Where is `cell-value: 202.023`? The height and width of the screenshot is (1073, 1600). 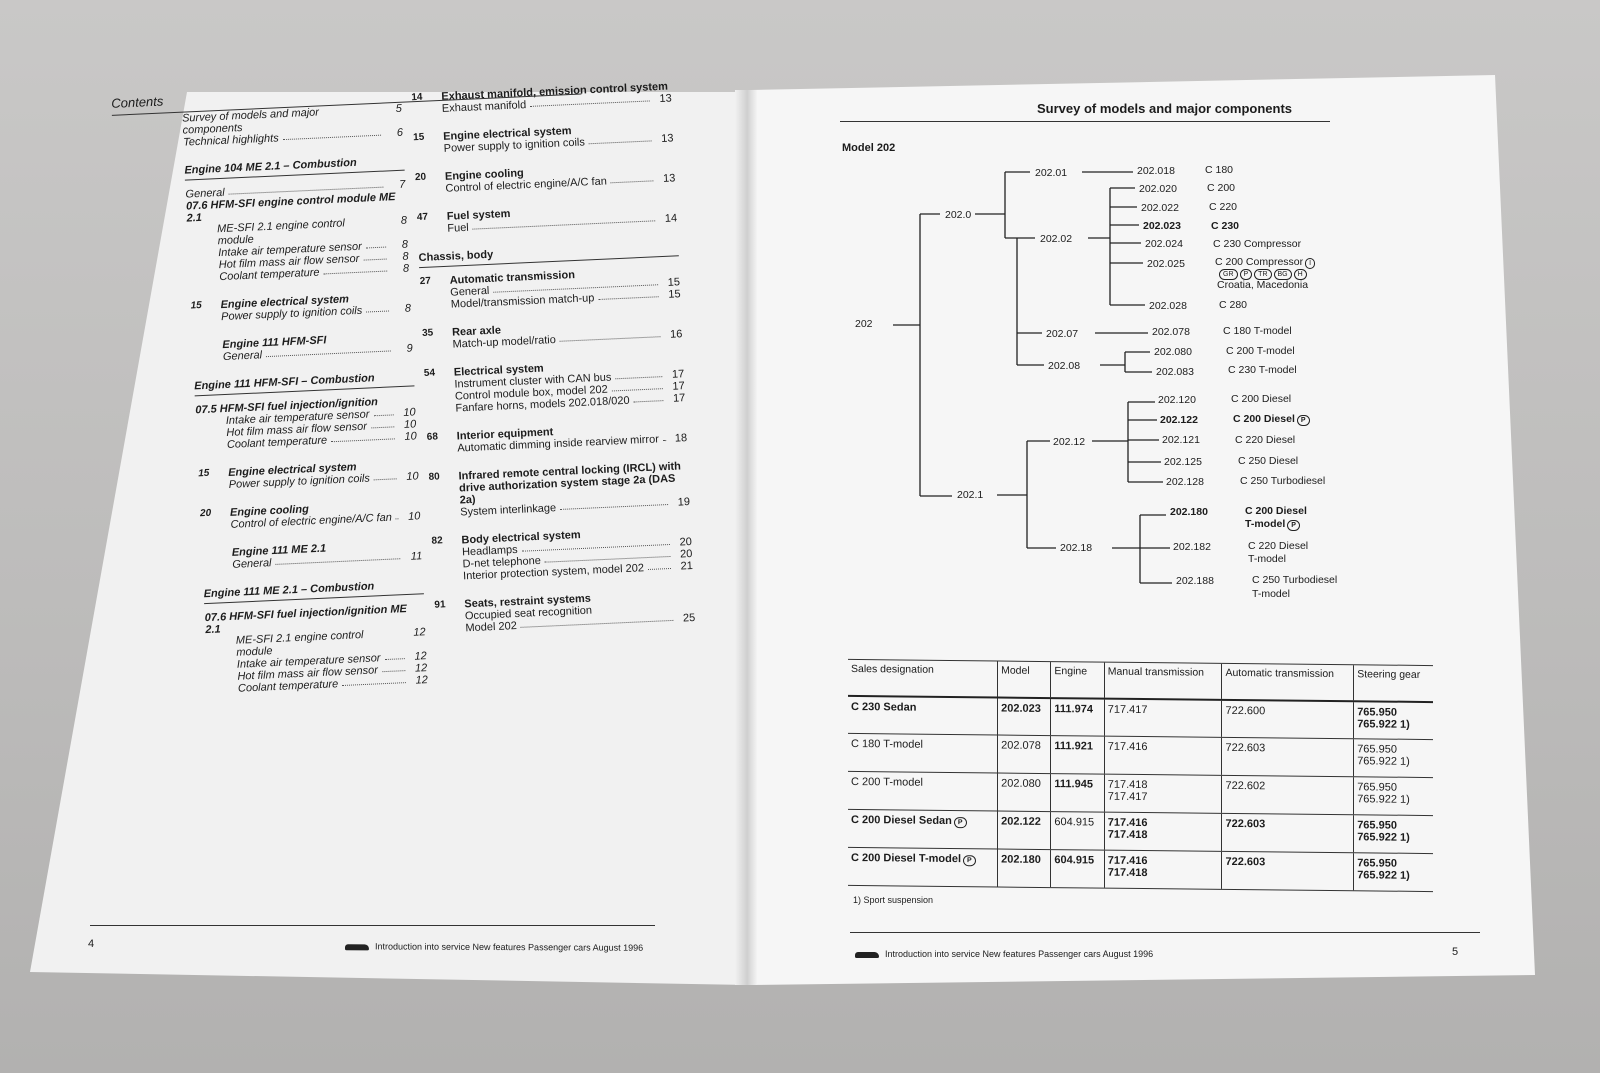
cell-value: 202.023 is located at coordinates (1021, 708).